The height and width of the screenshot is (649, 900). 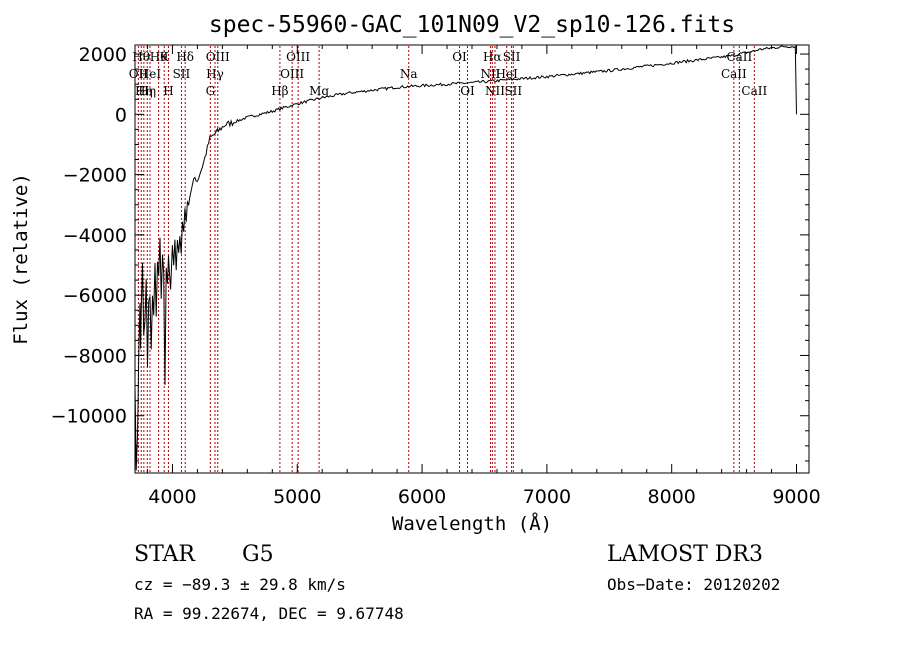 What do you see at coordinates (472, 523) in the screenshot?
I see `x-axis-label: Wavelength (Å)` at bounding box center [472, 523].